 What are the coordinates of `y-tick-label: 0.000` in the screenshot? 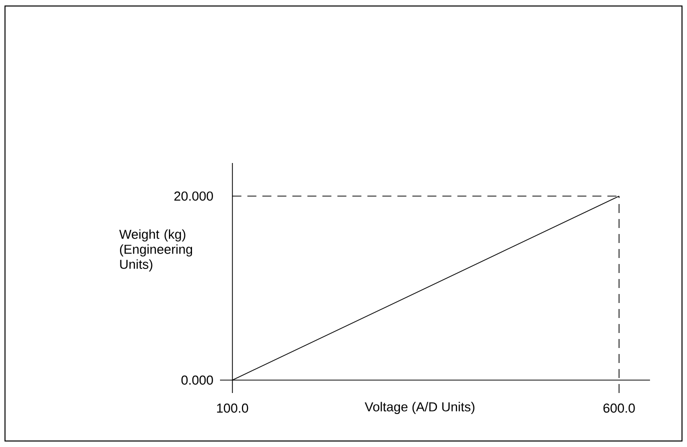 It's located at (197, 380).